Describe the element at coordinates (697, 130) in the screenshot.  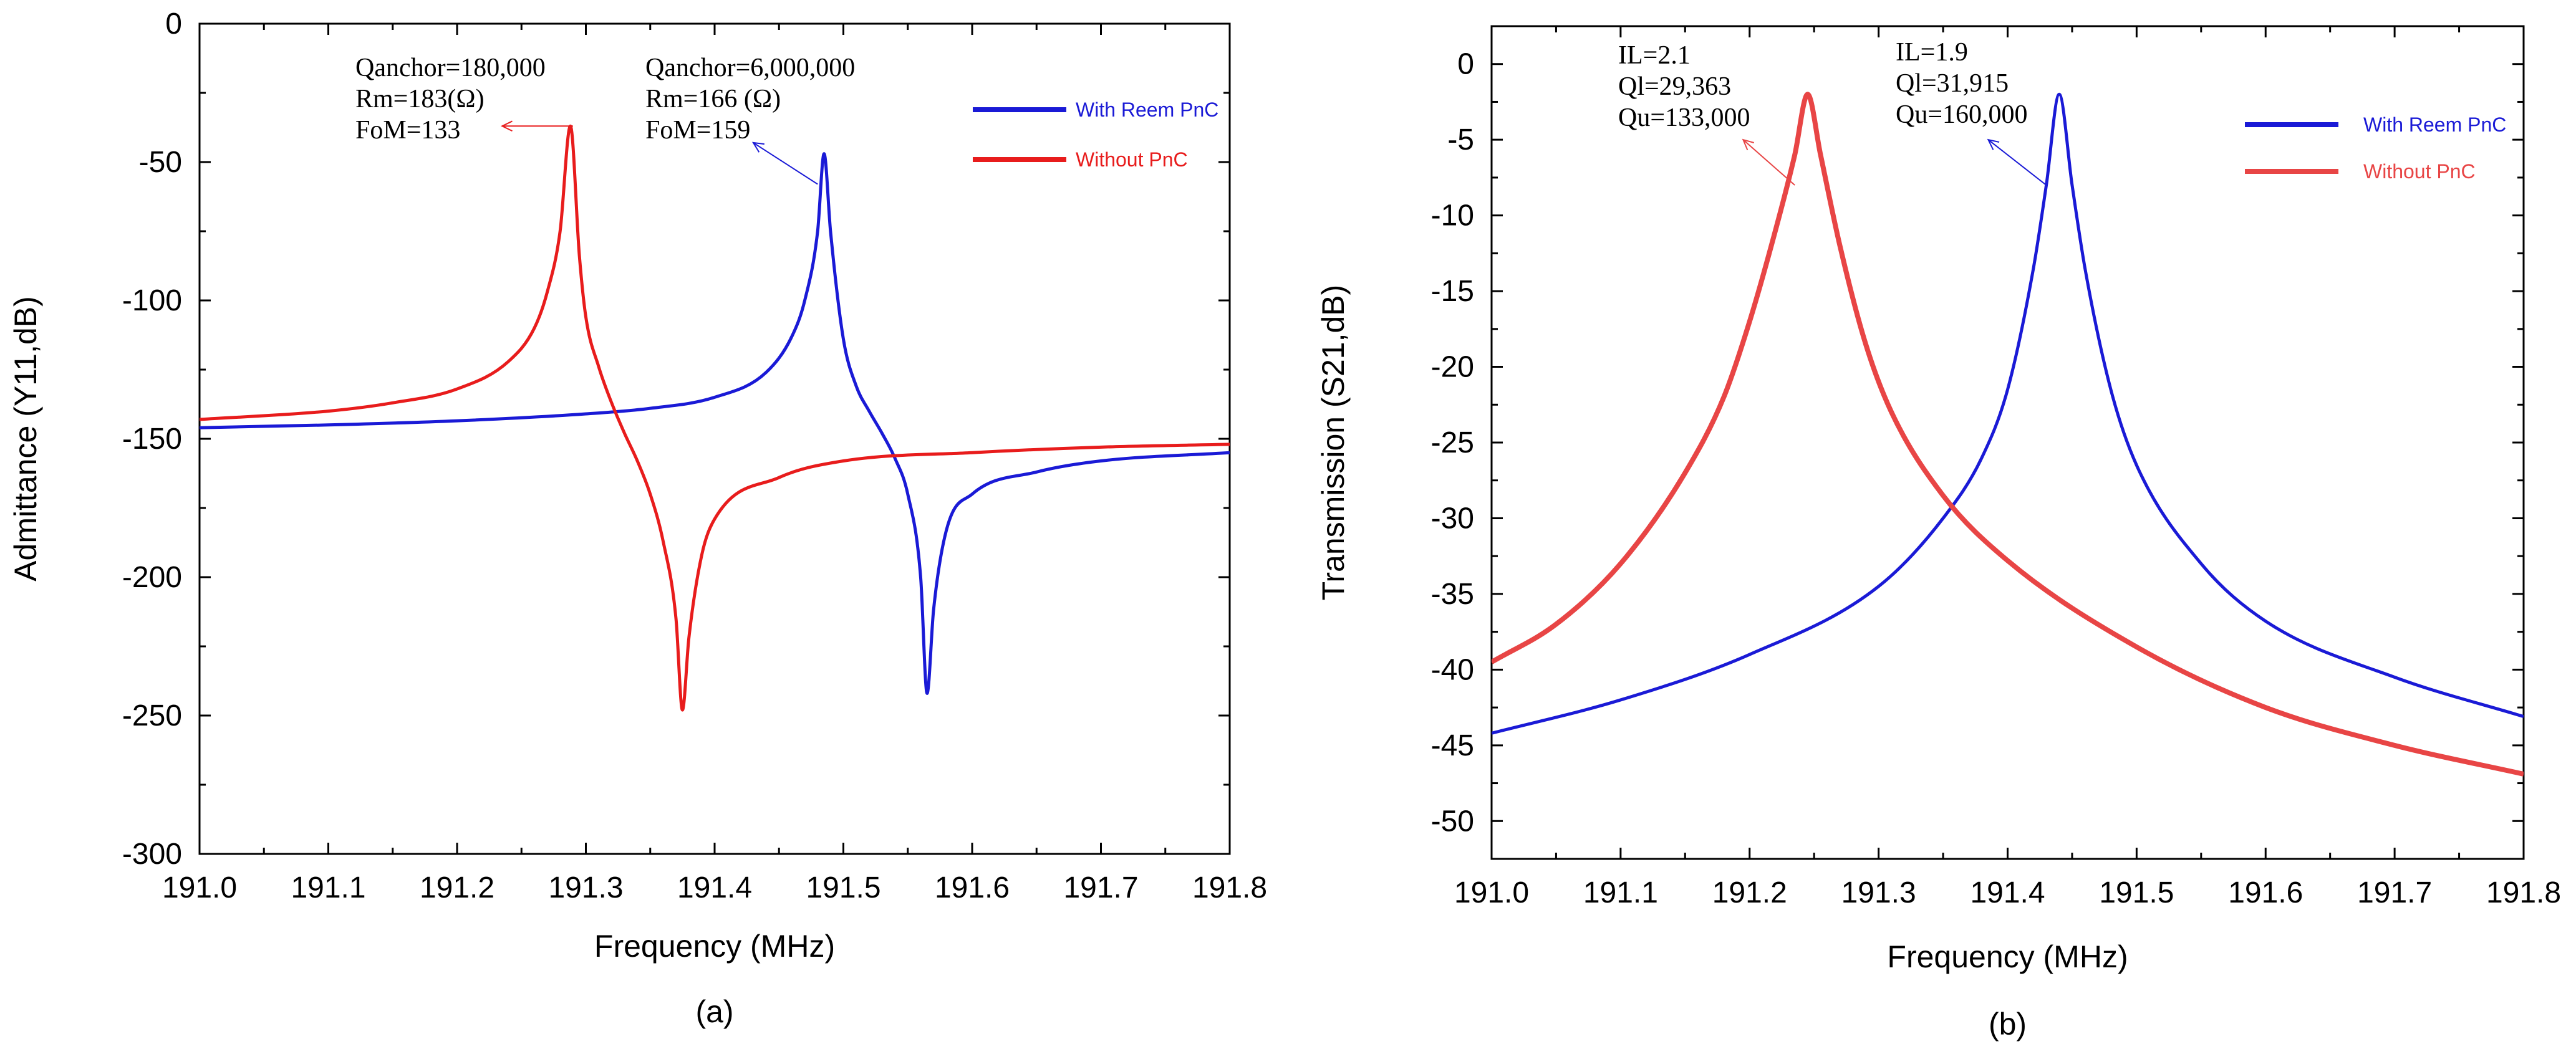
I see `annotation-text: FoM=159` at that location.